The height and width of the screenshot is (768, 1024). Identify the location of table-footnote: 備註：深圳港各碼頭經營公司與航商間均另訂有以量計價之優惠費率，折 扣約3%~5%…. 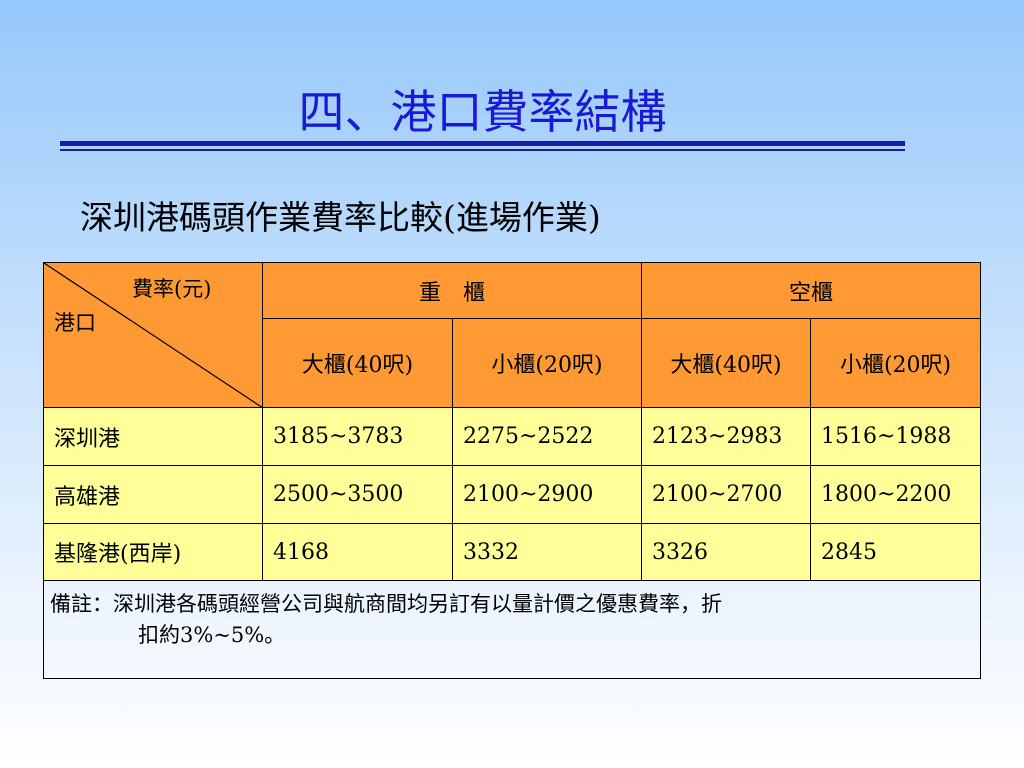
(512, 629).